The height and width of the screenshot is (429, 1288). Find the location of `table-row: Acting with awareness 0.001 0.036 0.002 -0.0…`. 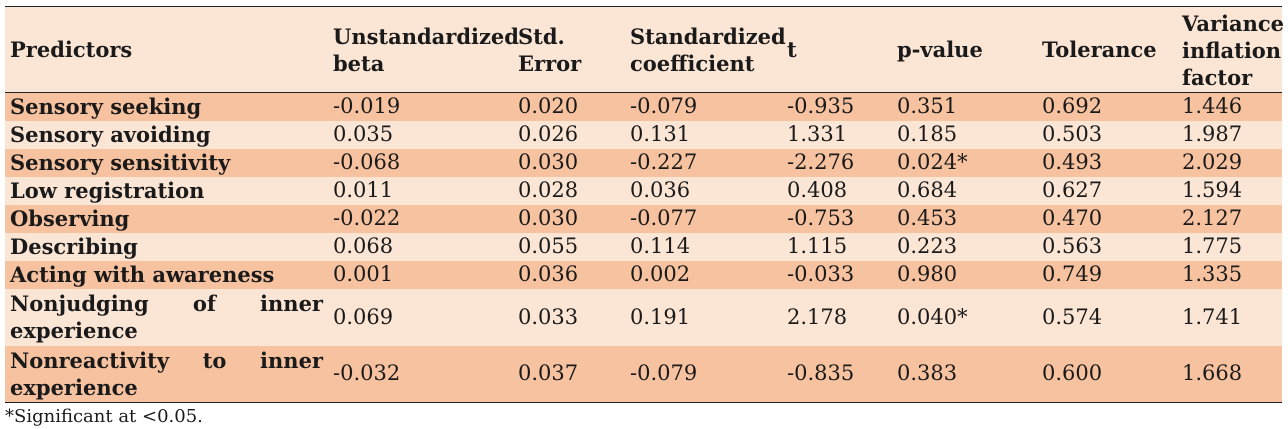

table-row: Acting with awareness 0.001 0.036 0.002 -0.0… is located at coordinates (643, 274).